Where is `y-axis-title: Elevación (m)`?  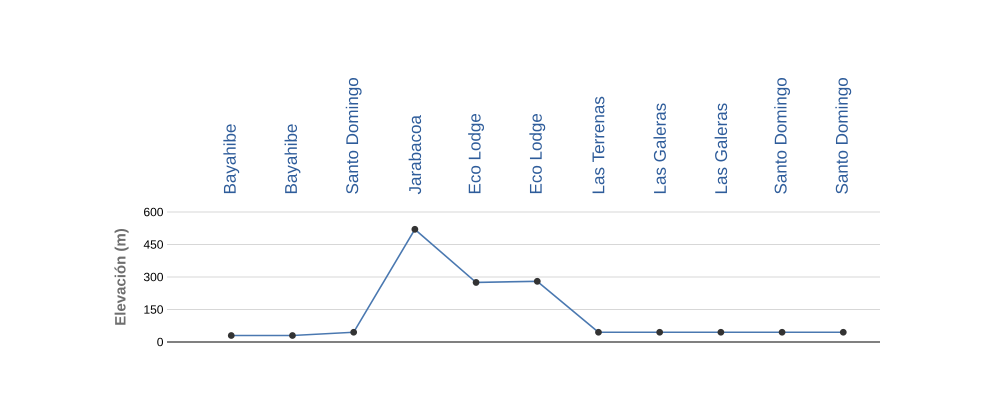 y-axis-title: Elevación (m) is located at coordinates (121, 277).